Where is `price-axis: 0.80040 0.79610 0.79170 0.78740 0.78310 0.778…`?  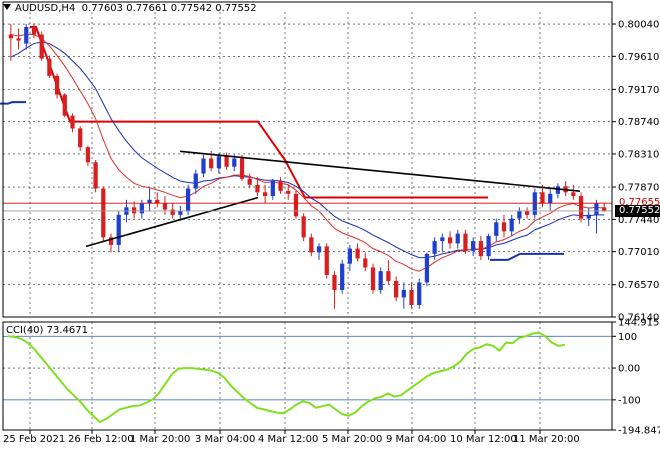
price-axis: 0.80040 0.79610 0.79170 0.78740 0.78310 0.778… is located at coordinates (635, 172).